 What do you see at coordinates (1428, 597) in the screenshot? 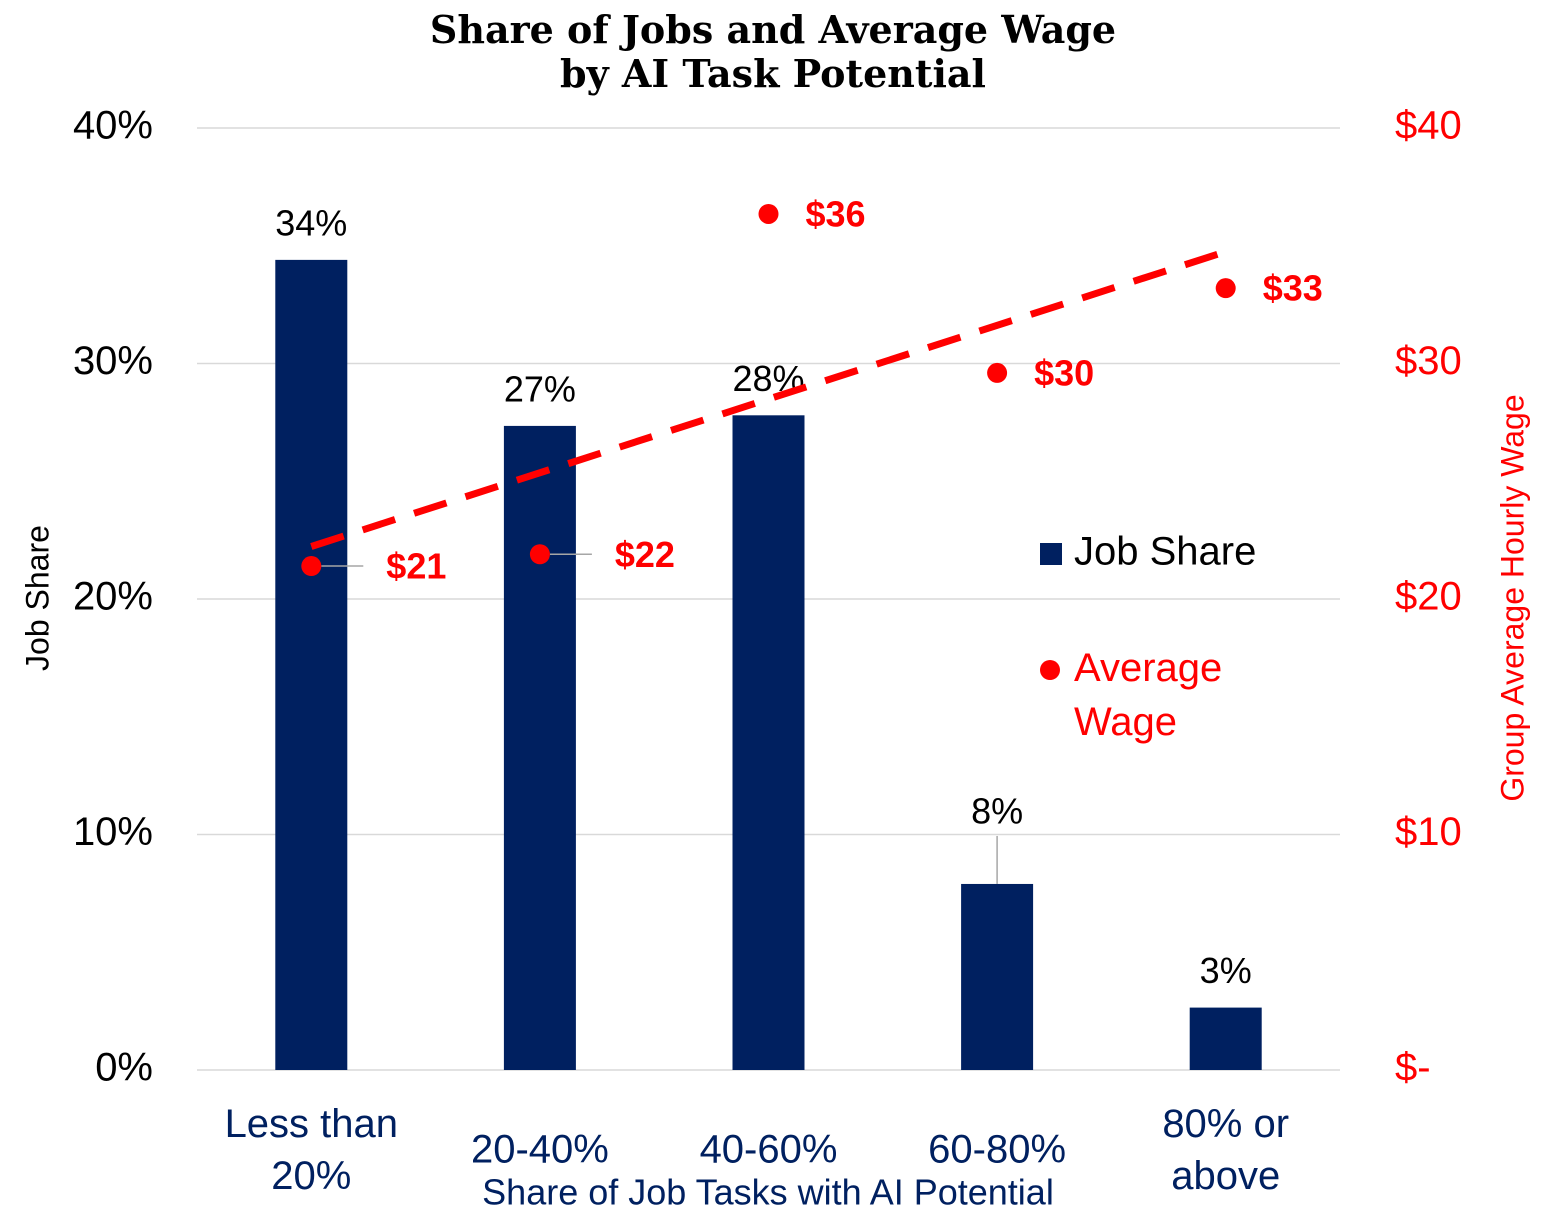
I see `y2-tick-label: $20` at bounding box center [1428, 597].